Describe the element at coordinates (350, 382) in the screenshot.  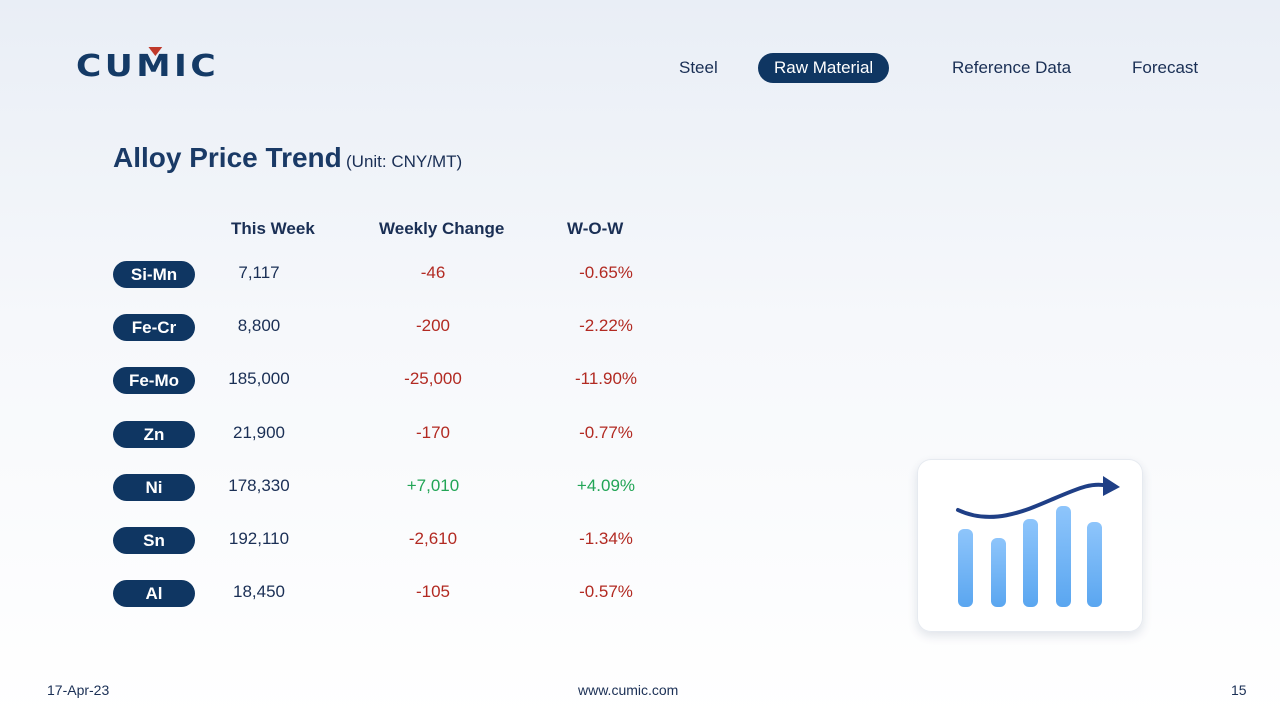
I see `table-row: Fe-Mo 185,000 -25,000 -11.90%` at that location.